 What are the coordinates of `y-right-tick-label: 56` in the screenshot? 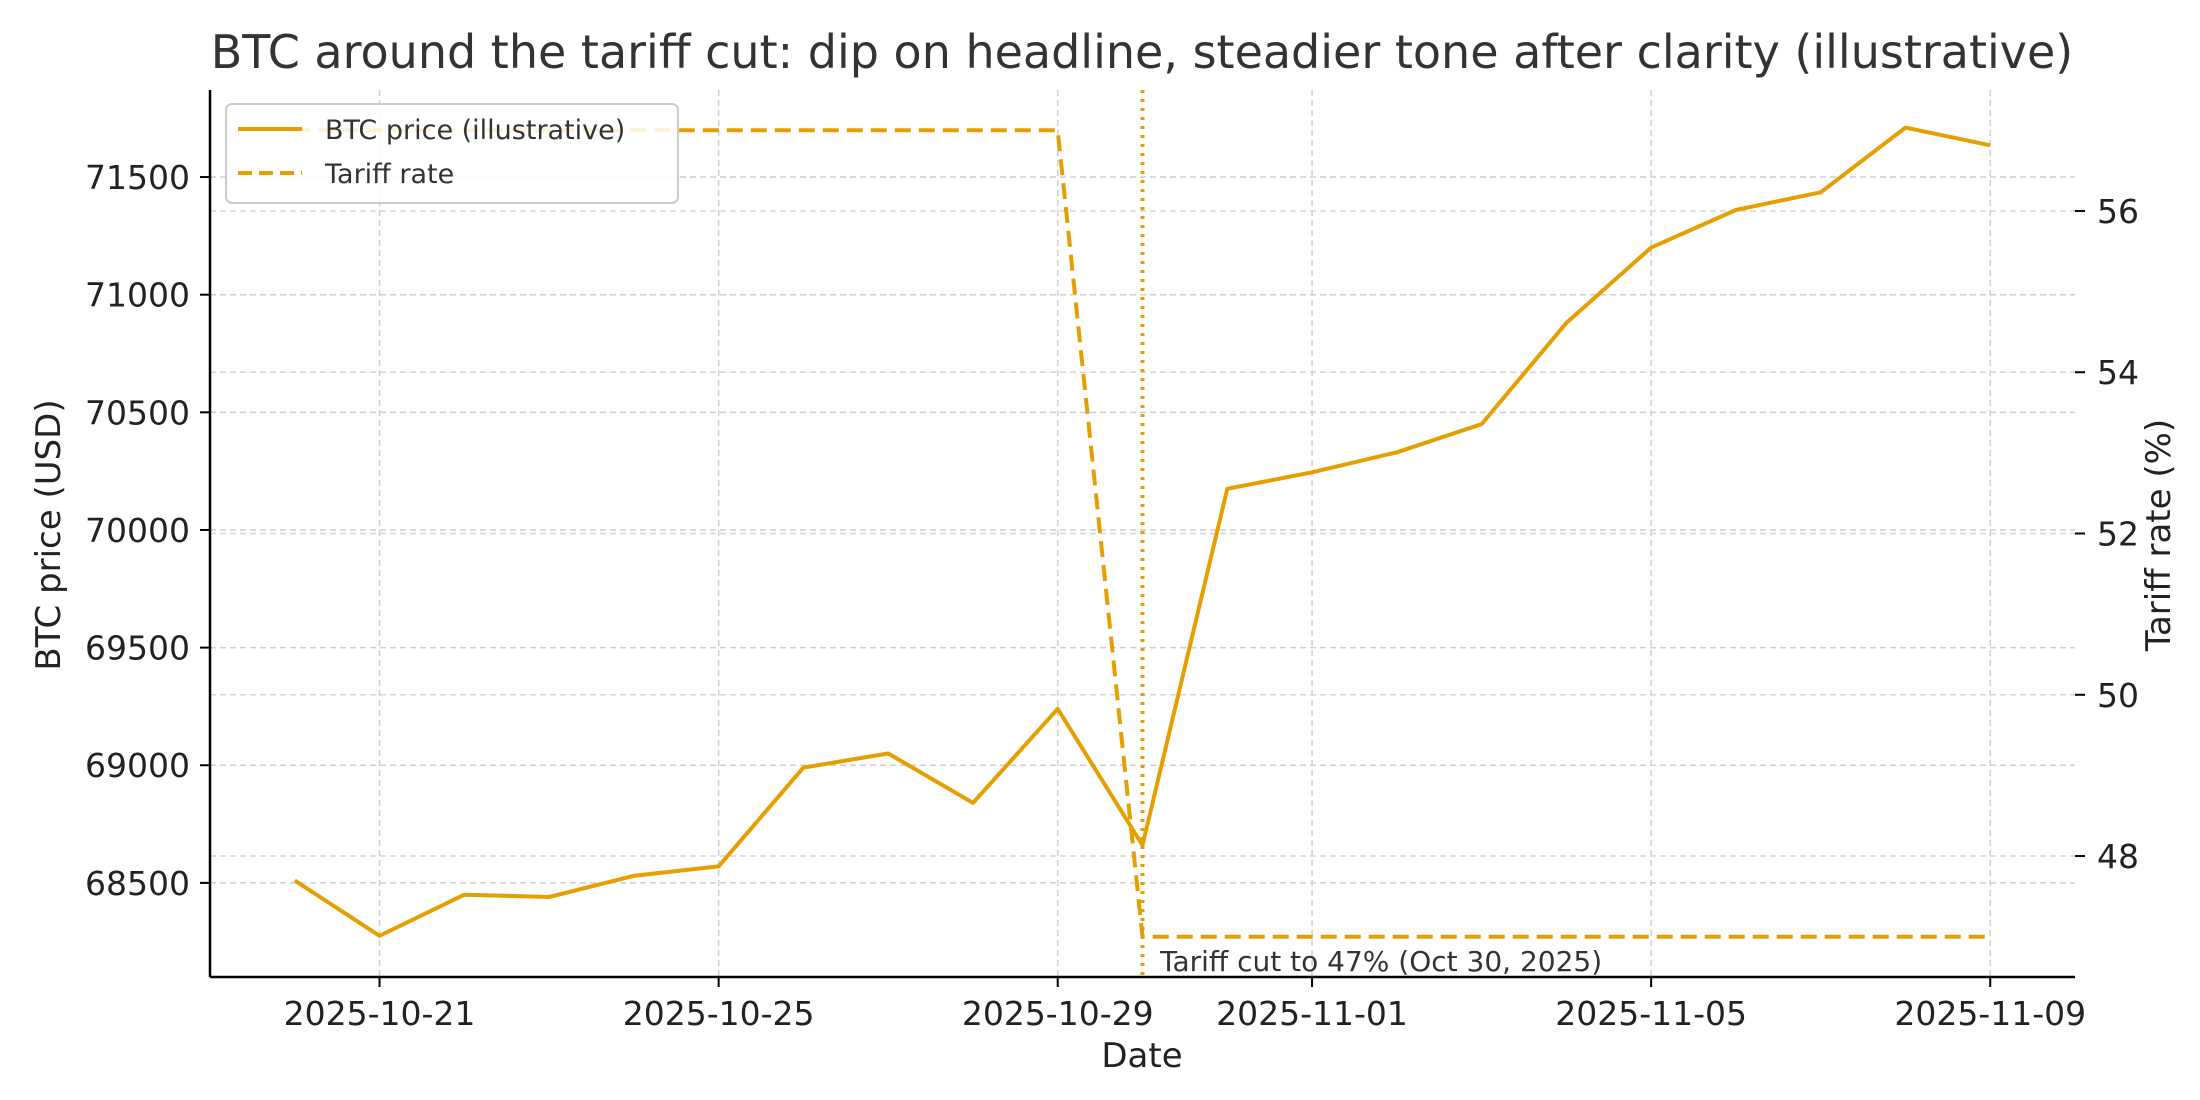 It's located at (2118, 211).